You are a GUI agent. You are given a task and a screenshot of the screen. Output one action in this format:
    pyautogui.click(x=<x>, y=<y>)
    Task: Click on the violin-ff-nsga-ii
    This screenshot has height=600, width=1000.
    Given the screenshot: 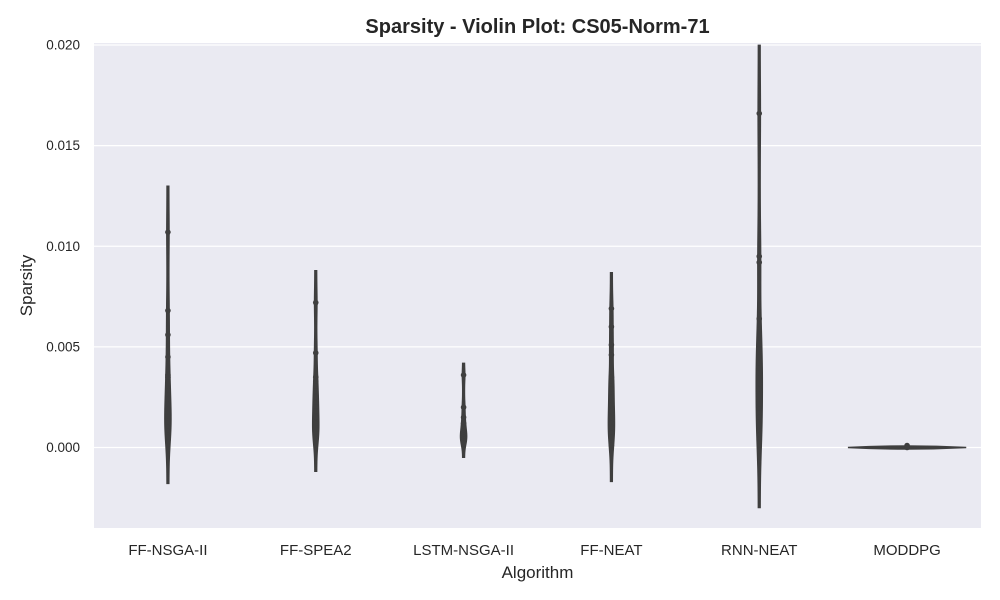 What is the action you would take?
    pyautogui.click(x=168, y=335)
    